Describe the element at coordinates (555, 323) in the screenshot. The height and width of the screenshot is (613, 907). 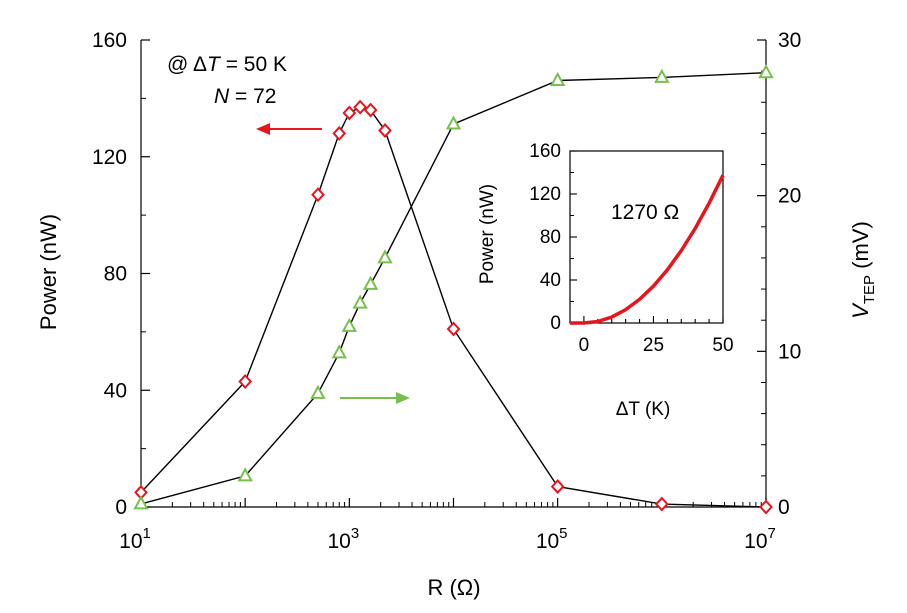
I see `inset-y-tick-label: 0` at that location.